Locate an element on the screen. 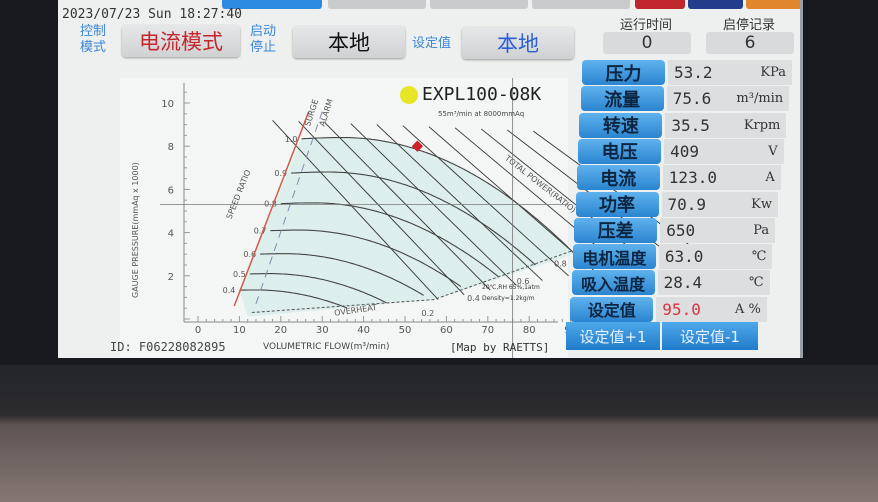  reading-label-button: 功率 is located at coordinates (617, 204).